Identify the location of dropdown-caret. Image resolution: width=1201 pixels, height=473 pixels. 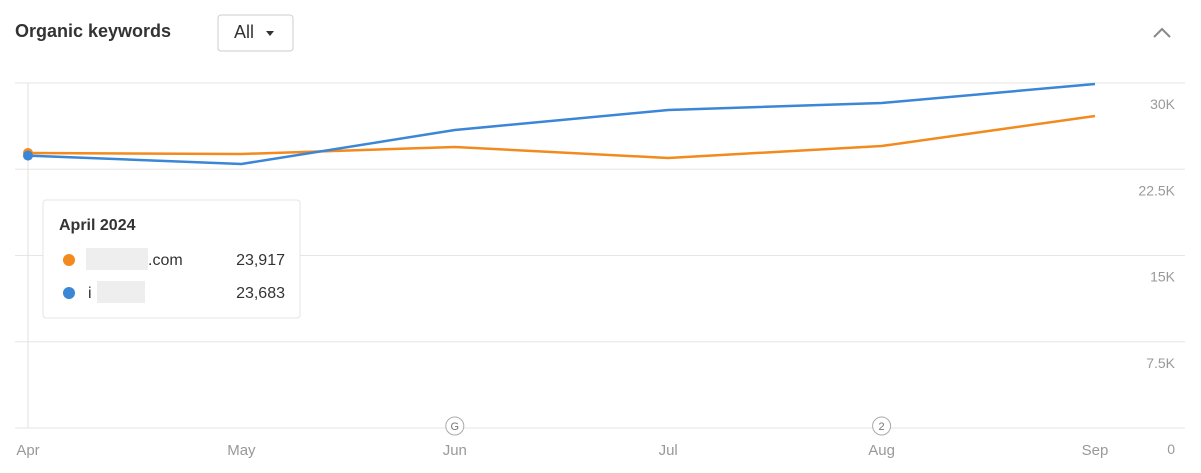
(270, 33).